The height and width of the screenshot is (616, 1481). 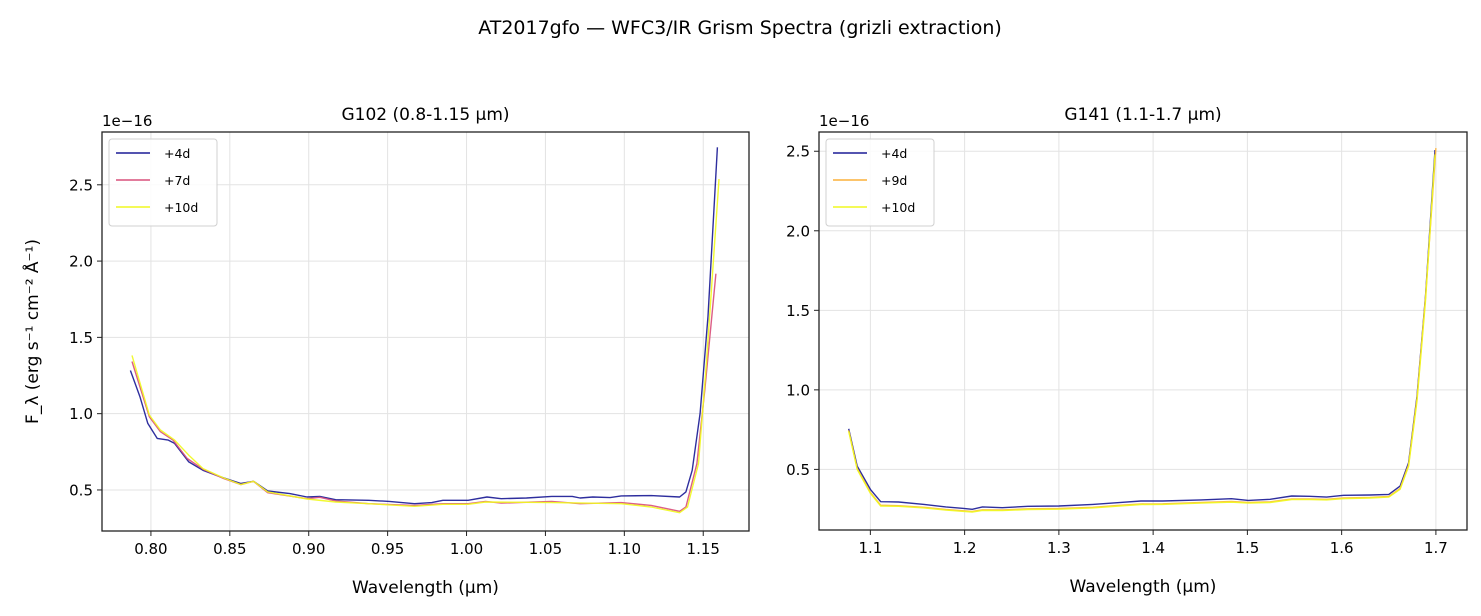 I want to click on legend: +4d +9d +10d, so click(x=880, y=182).